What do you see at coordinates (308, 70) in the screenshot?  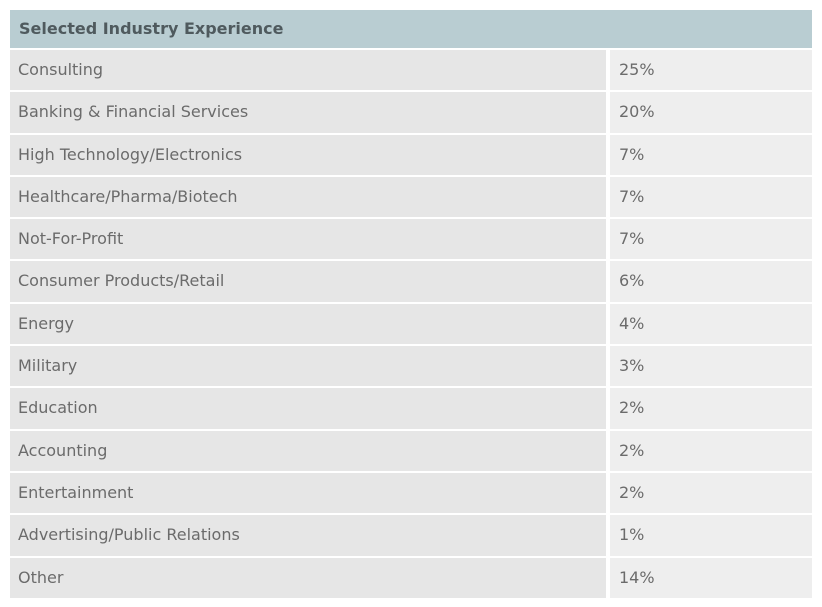 I see `industry-cell: Consulting` at bounding box center [308, 70].